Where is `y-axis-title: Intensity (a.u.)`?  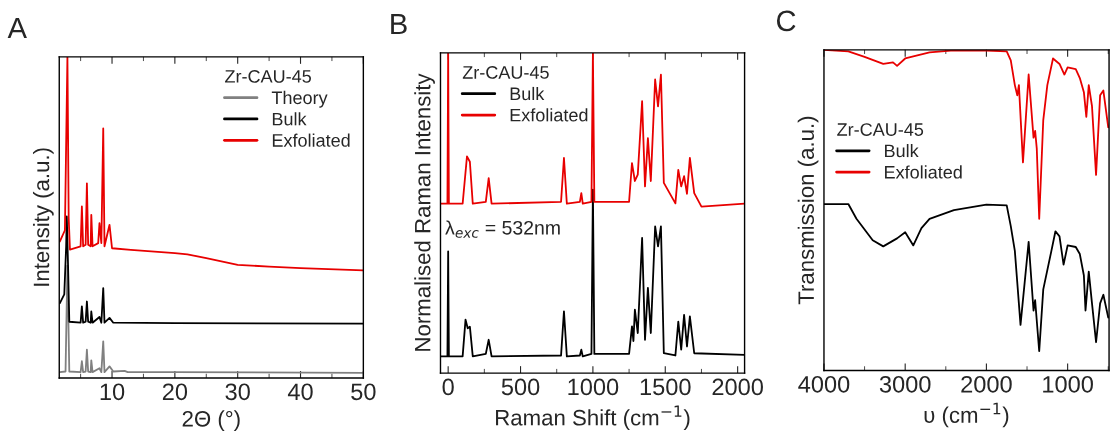 y-axis-title: Intensity (a.u.) is located at coordinates (43, 217).